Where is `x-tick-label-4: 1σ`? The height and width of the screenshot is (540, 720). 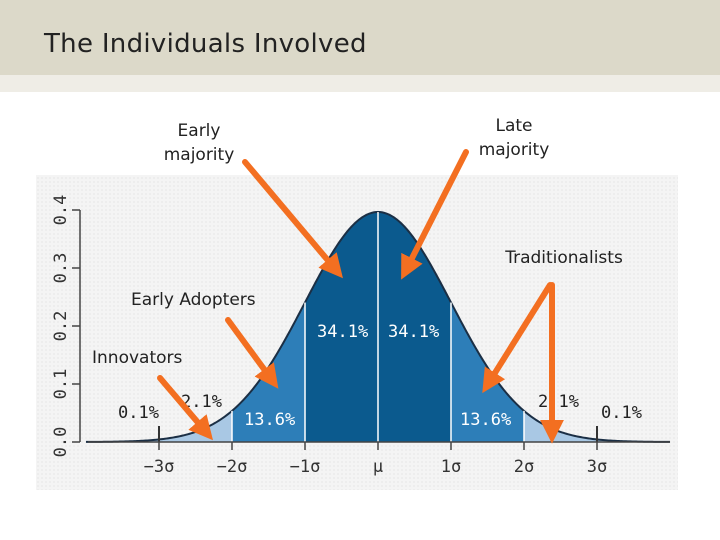
x-tick-label-4: 1σ is located at coordinates (451, 467).